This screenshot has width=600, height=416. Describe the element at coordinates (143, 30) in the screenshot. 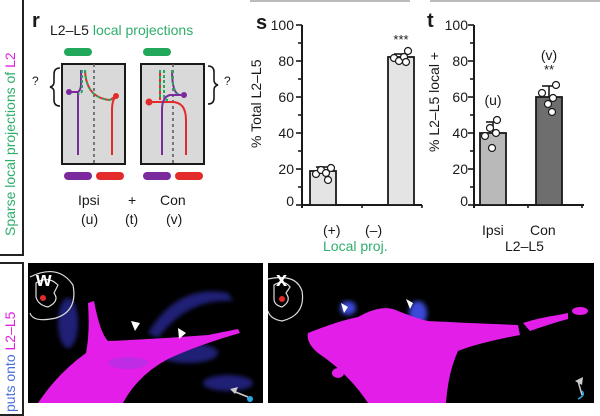

I see `title-part-green: local projections` at that location.